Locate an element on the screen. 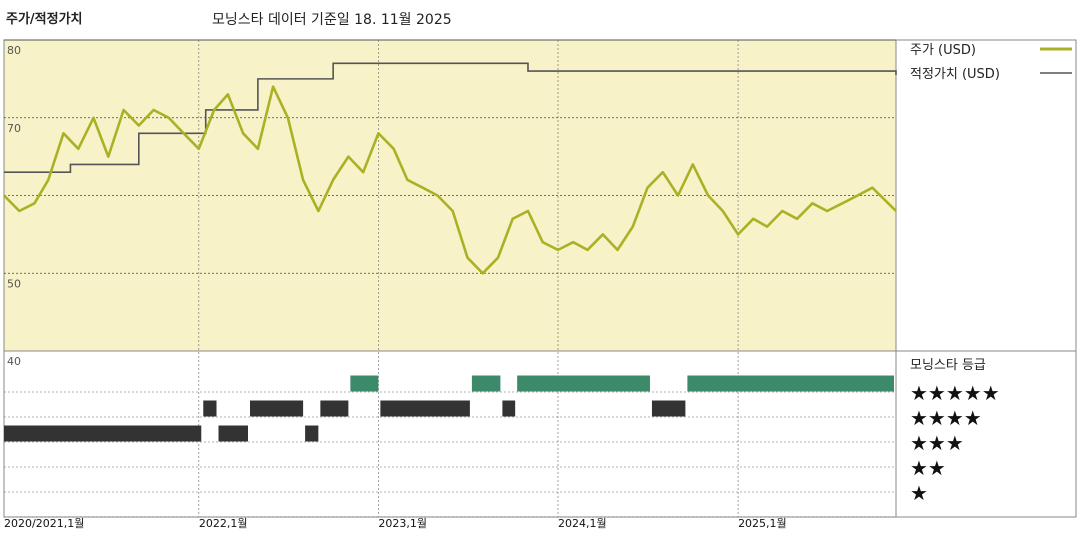 The width and height of the screenshot is (1080, 540). data-date-caption: 모닝스타 데이터 기준일 18. 11월 2025 is located at coordinates (332, 20).